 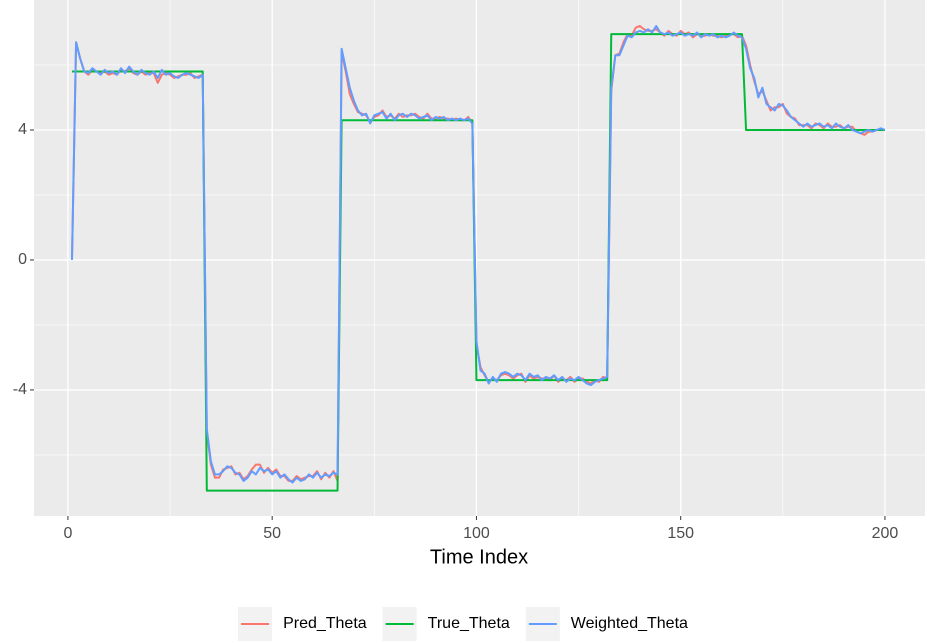 I want to click on y-tick-label: 0, so click(x=22, y=259).